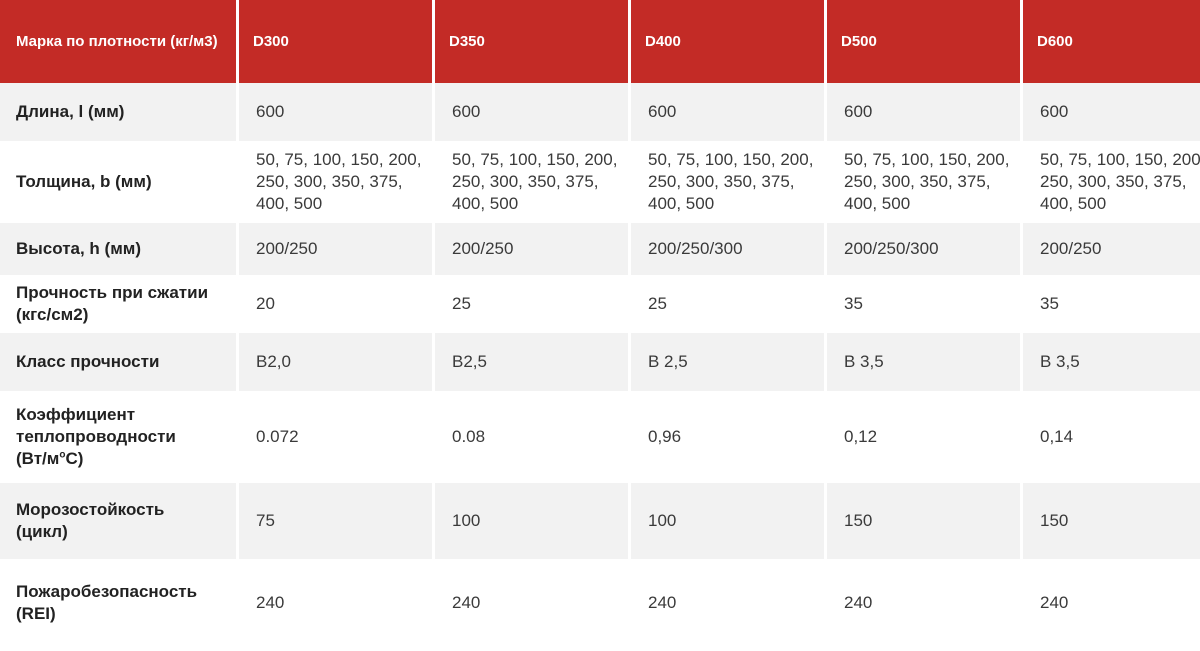 The width and height of the screenshot is (1200, 651). Describe the element at coordinates (923, 437) in the screenshot. I see `table-cell: 0,12` at that location.